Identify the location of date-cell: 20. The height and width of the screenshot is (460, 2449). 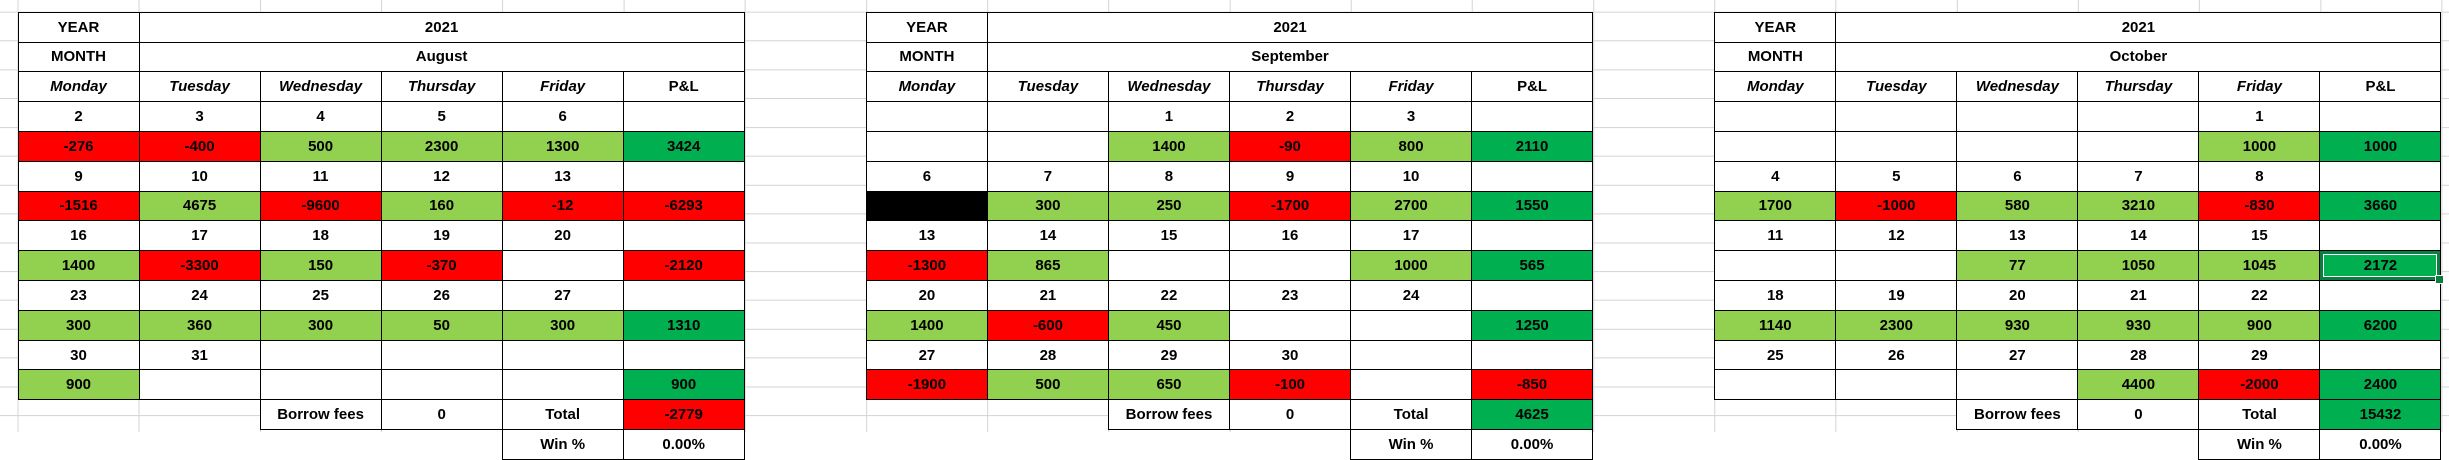
(926, 295).